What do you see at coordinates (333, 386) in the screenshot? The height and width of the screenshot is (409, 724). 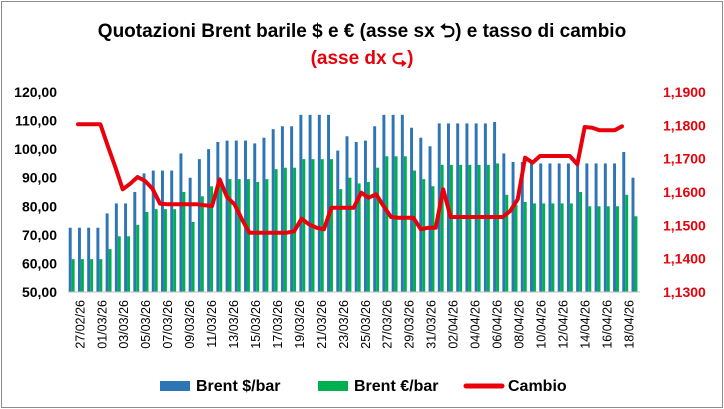 I see `legend-swatch-brent-eur` at bounding box center [333, 386].